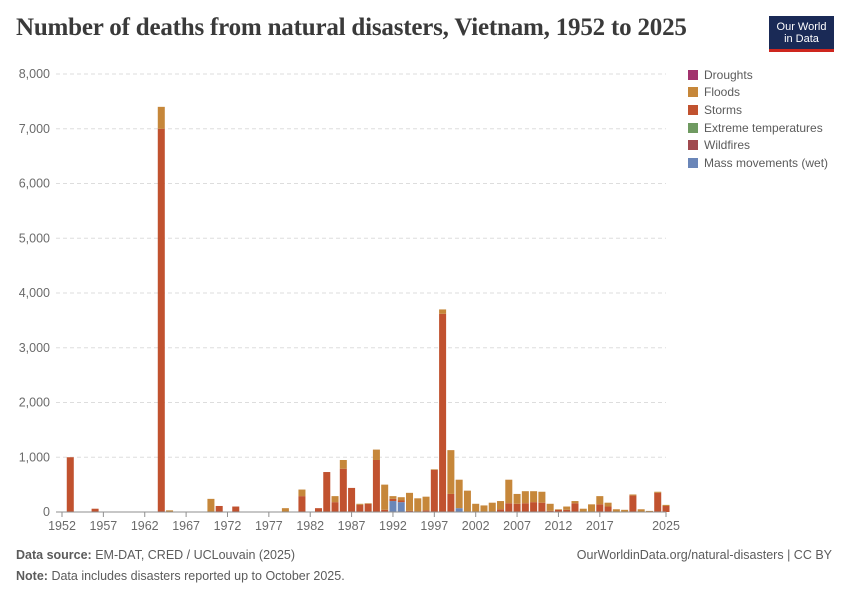 The width and height of the screenshot is (850, 600). Describe the element at coordinates (459, 494) in the screenshot. I see `bar-floods-2000` at that location.